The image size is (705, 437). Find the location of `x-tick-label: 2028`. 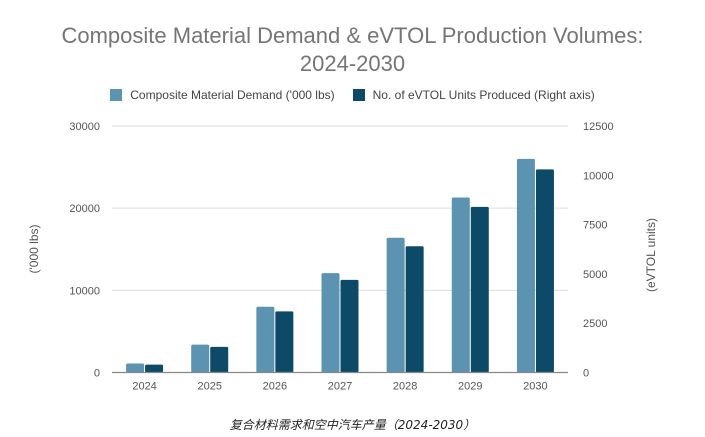

x-tick-label: 2028 is located at coordinates (405, 387).